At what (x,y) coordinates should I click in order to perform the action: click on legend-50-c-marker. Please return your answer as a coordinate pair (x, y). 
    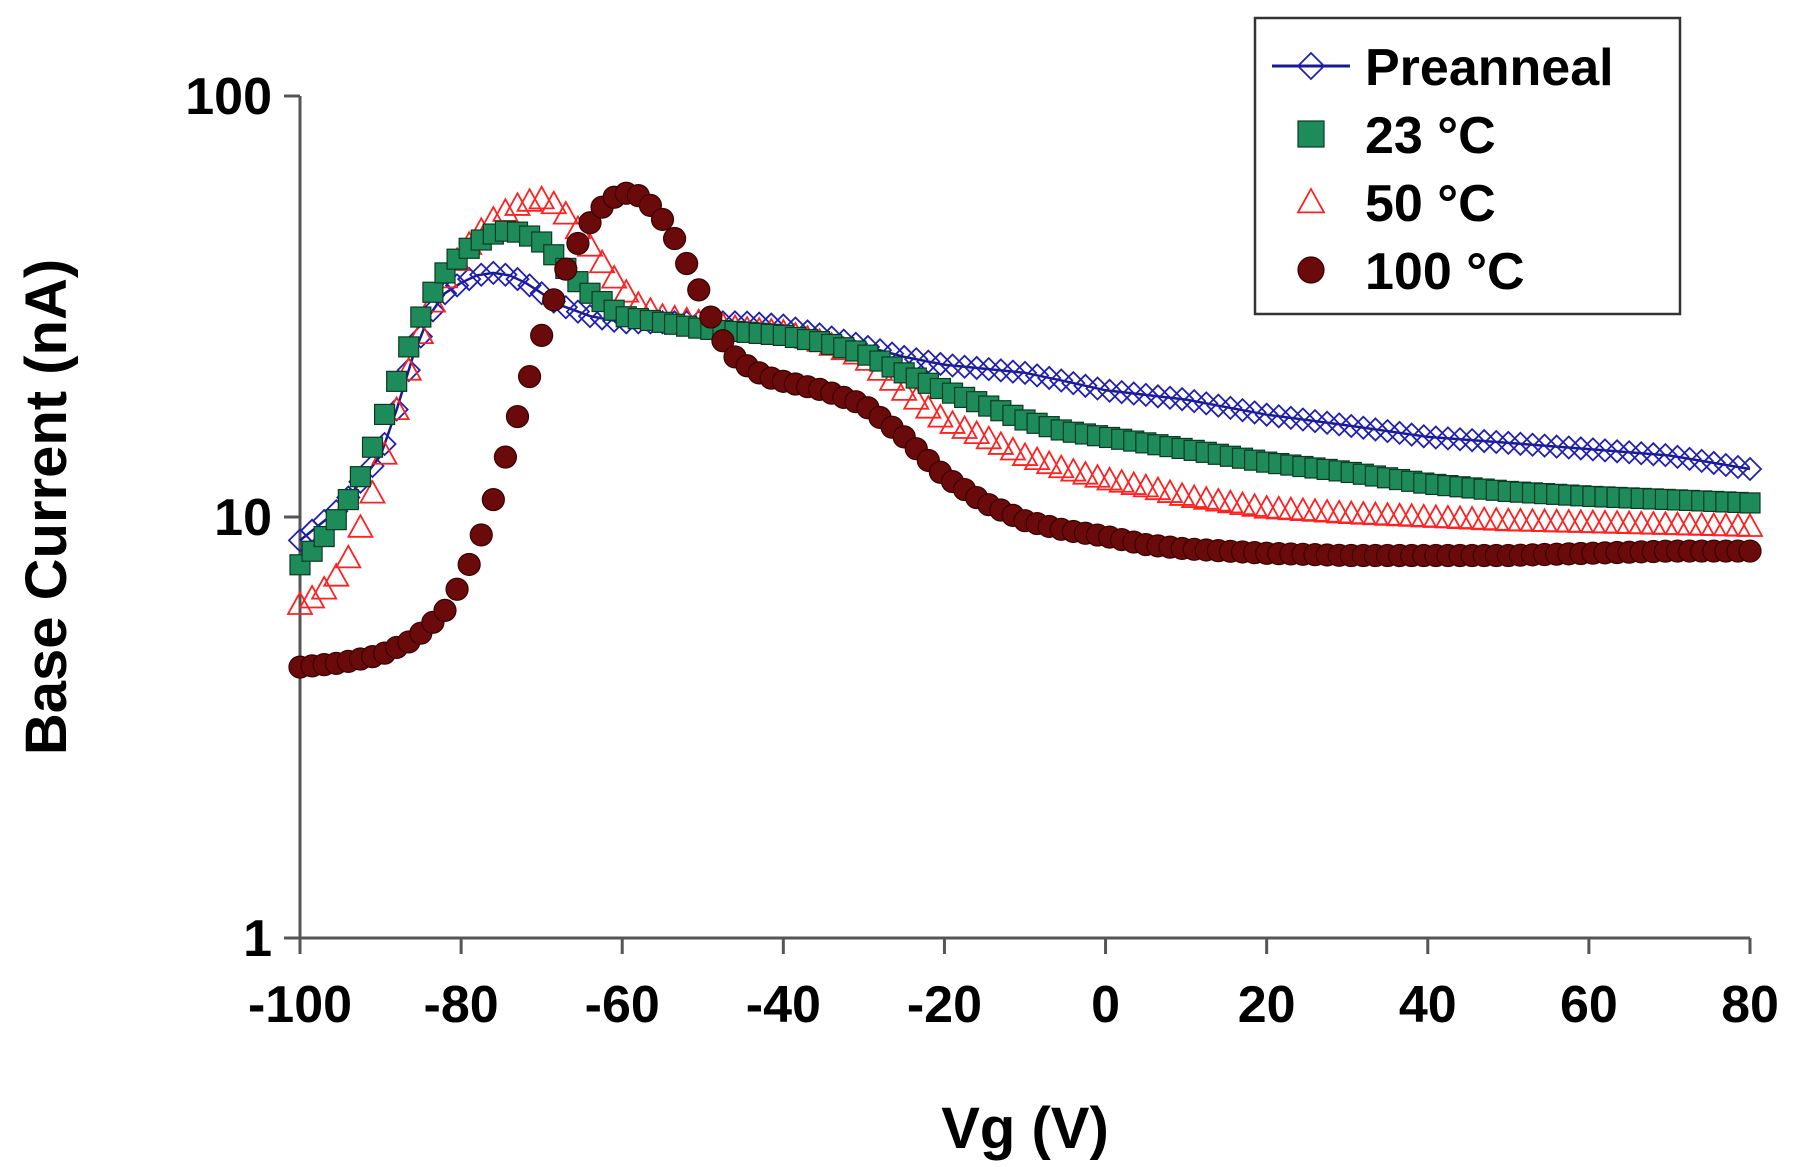
    Looking at the image, I should click on (1311, 200).